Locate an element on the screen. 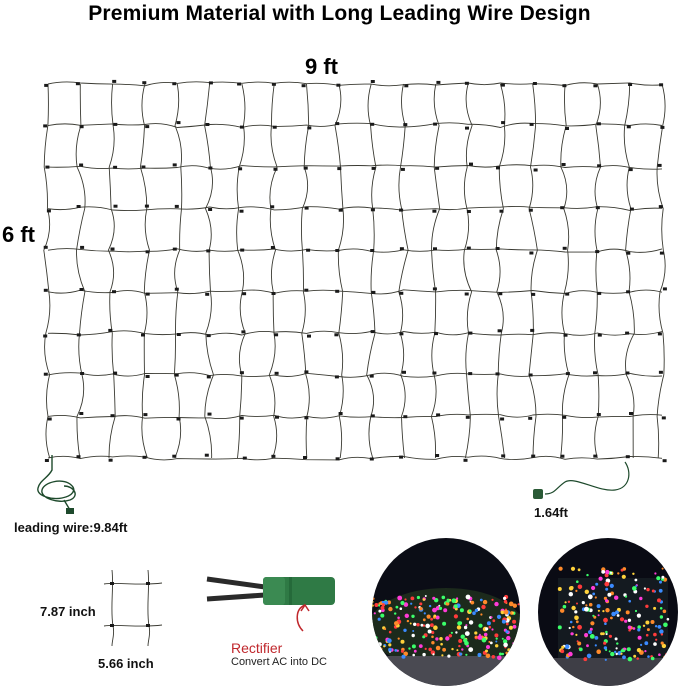 This screenshot has width=679, height=686. net-width-label: 9 ft is located at coordinates (321, 66).